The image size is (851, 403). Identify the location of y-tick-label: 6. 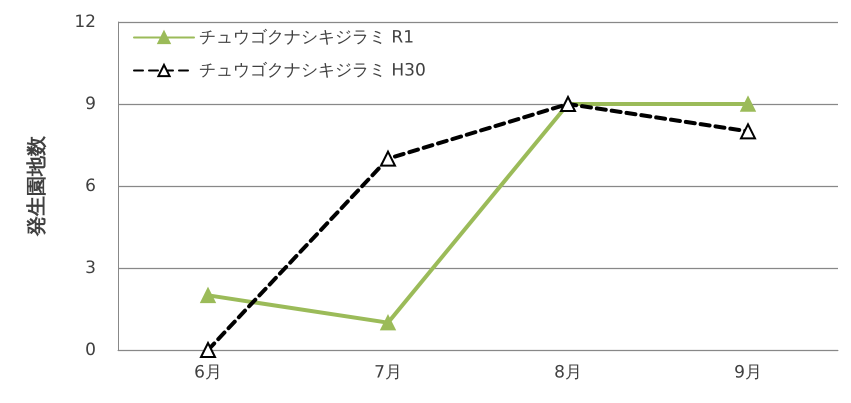
(90, 186).